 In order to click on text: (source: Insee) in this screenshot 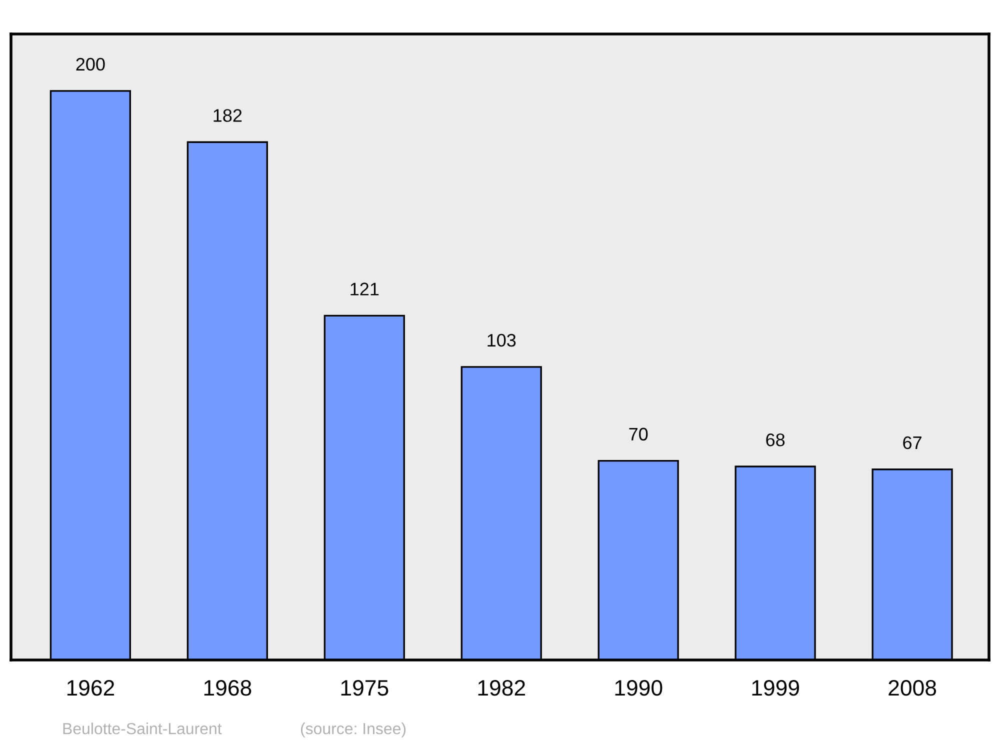, I will do `click(353, 730)`.